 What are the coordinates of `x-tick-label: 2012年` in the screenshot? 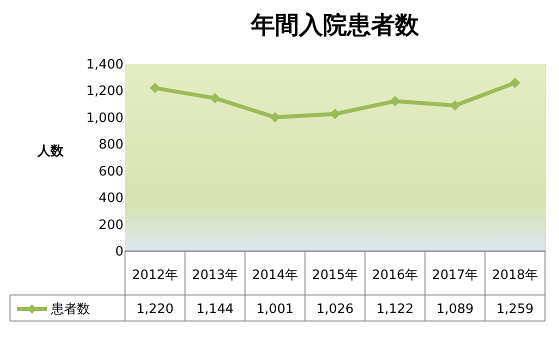 It's located at (155, 275).